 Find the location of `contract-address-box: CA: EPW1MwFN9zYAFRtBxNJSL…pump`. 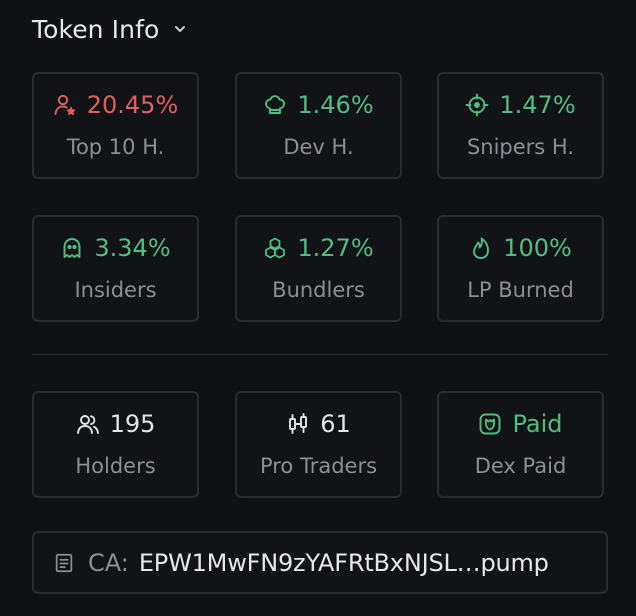

contract-address-box: CA: EPW1MwFN9zYAFRtBxNJSL…pump is located at coordinates (320, 562).